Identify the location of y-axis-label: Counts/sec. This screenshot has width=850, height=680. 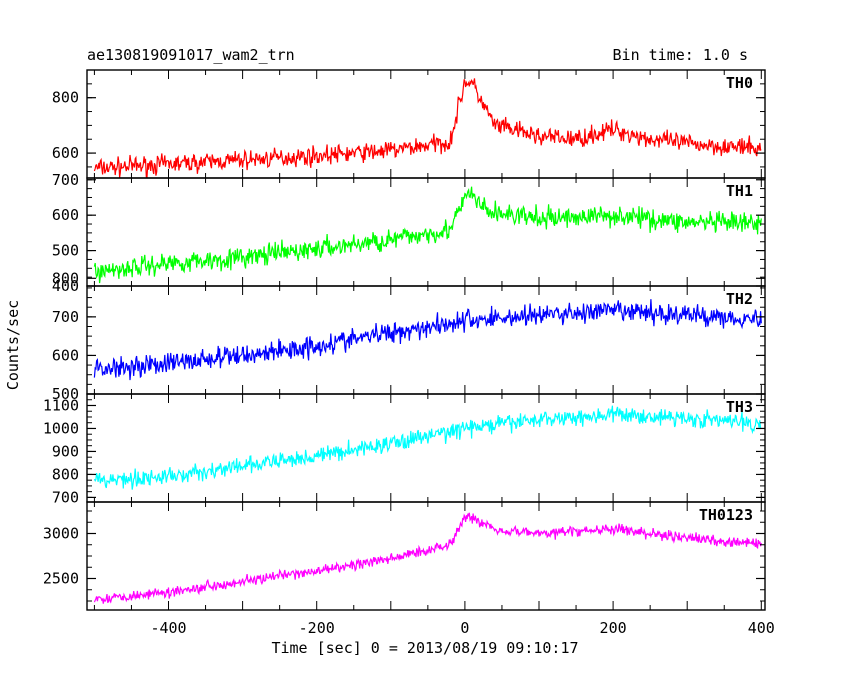
(13, 345).